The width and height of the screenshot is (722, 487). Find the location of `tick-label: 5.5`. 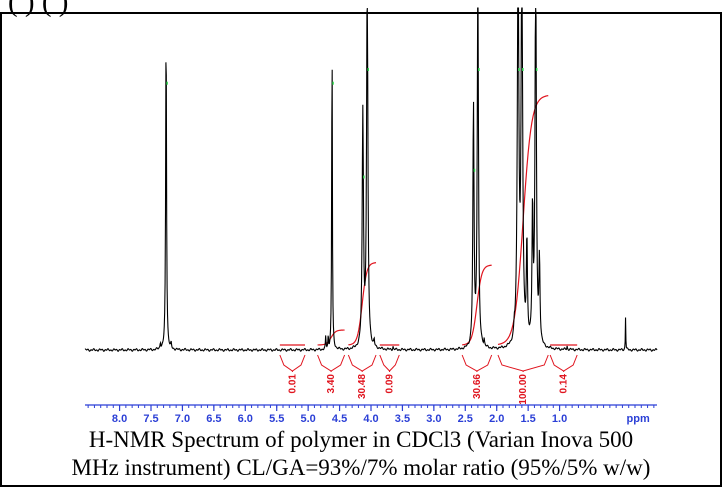

tick-label: 5.5 is located at coordinates (276, 419).